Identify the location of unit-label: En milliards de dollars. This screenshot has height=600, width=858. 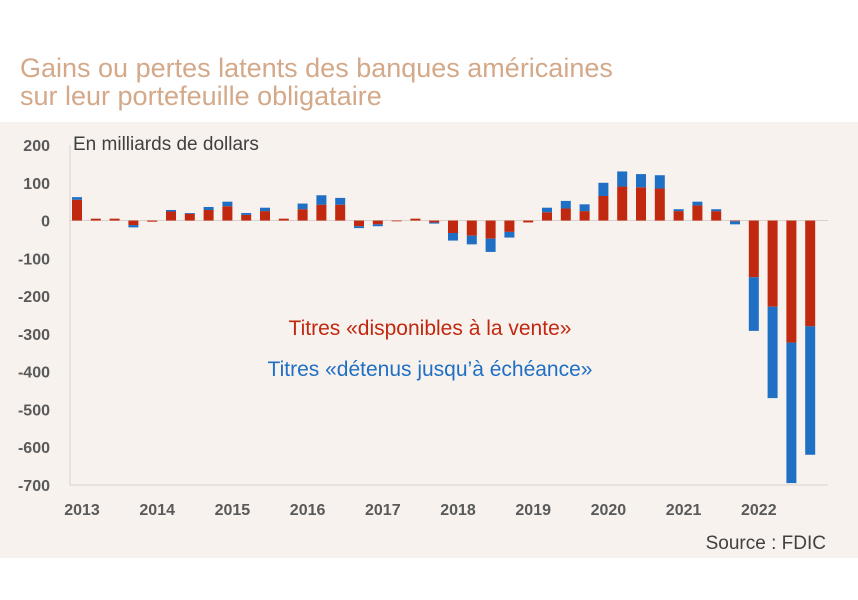
(166, 144).